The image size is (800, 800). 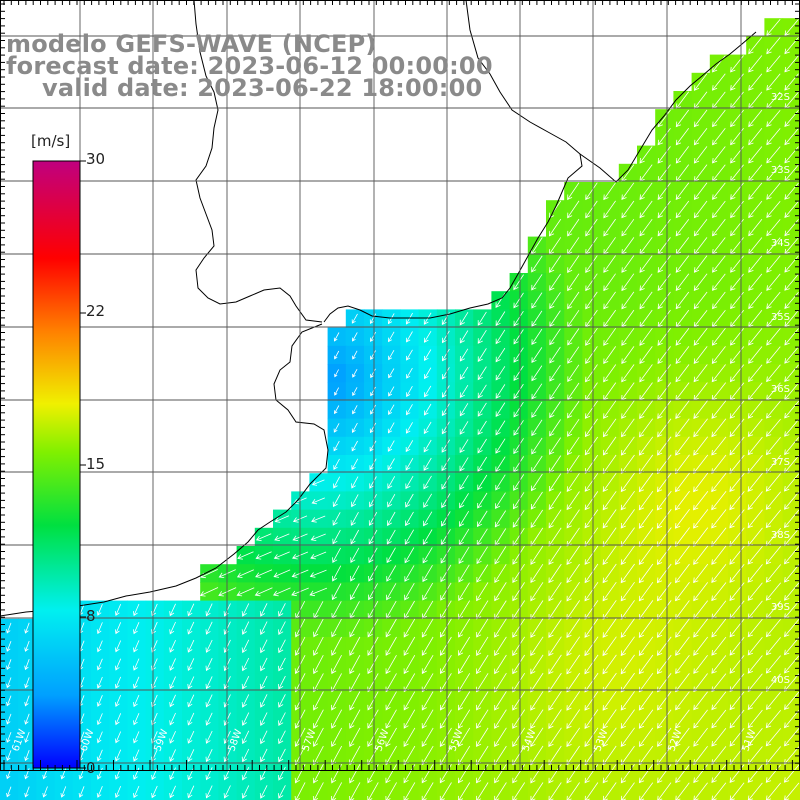 What do you see at coordinates (780, 462) in the screenshot?
I see `latitude-label: 37S` at bounding box center [780, 462].